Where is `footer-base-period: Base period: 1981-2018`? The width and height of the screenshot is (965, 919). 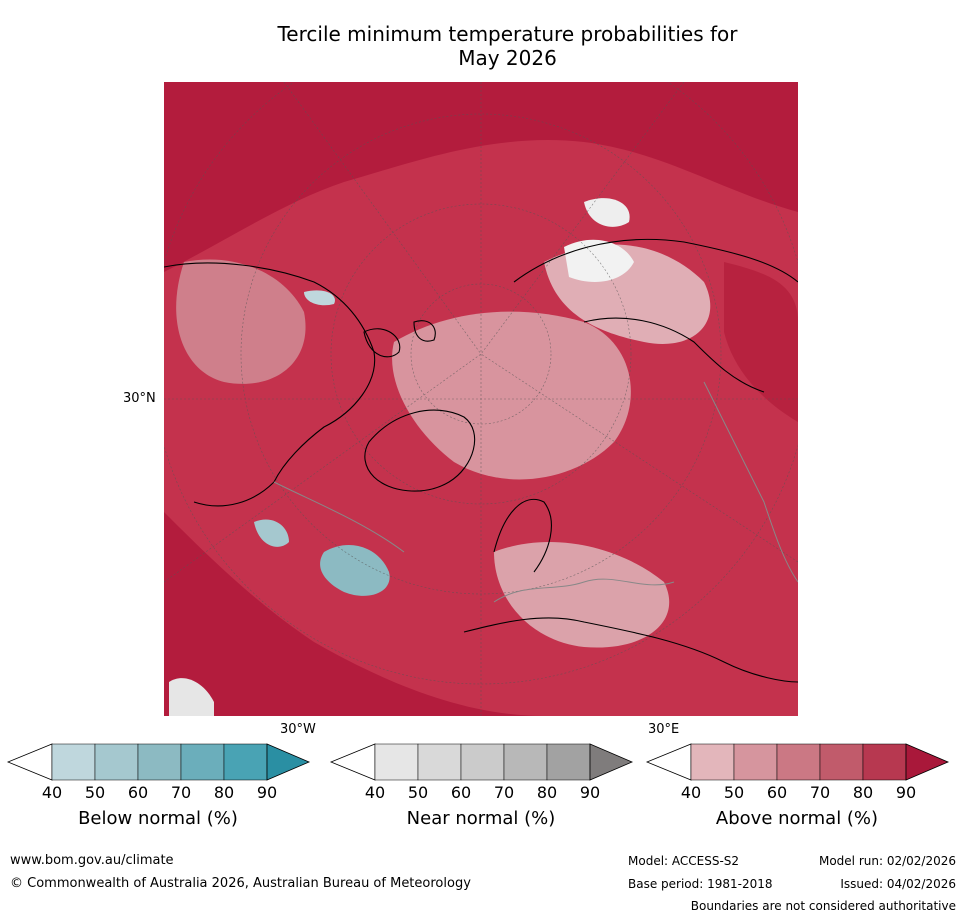
footer-base-period: Base period: 1981-2018 is located at coordinates (700, 884).